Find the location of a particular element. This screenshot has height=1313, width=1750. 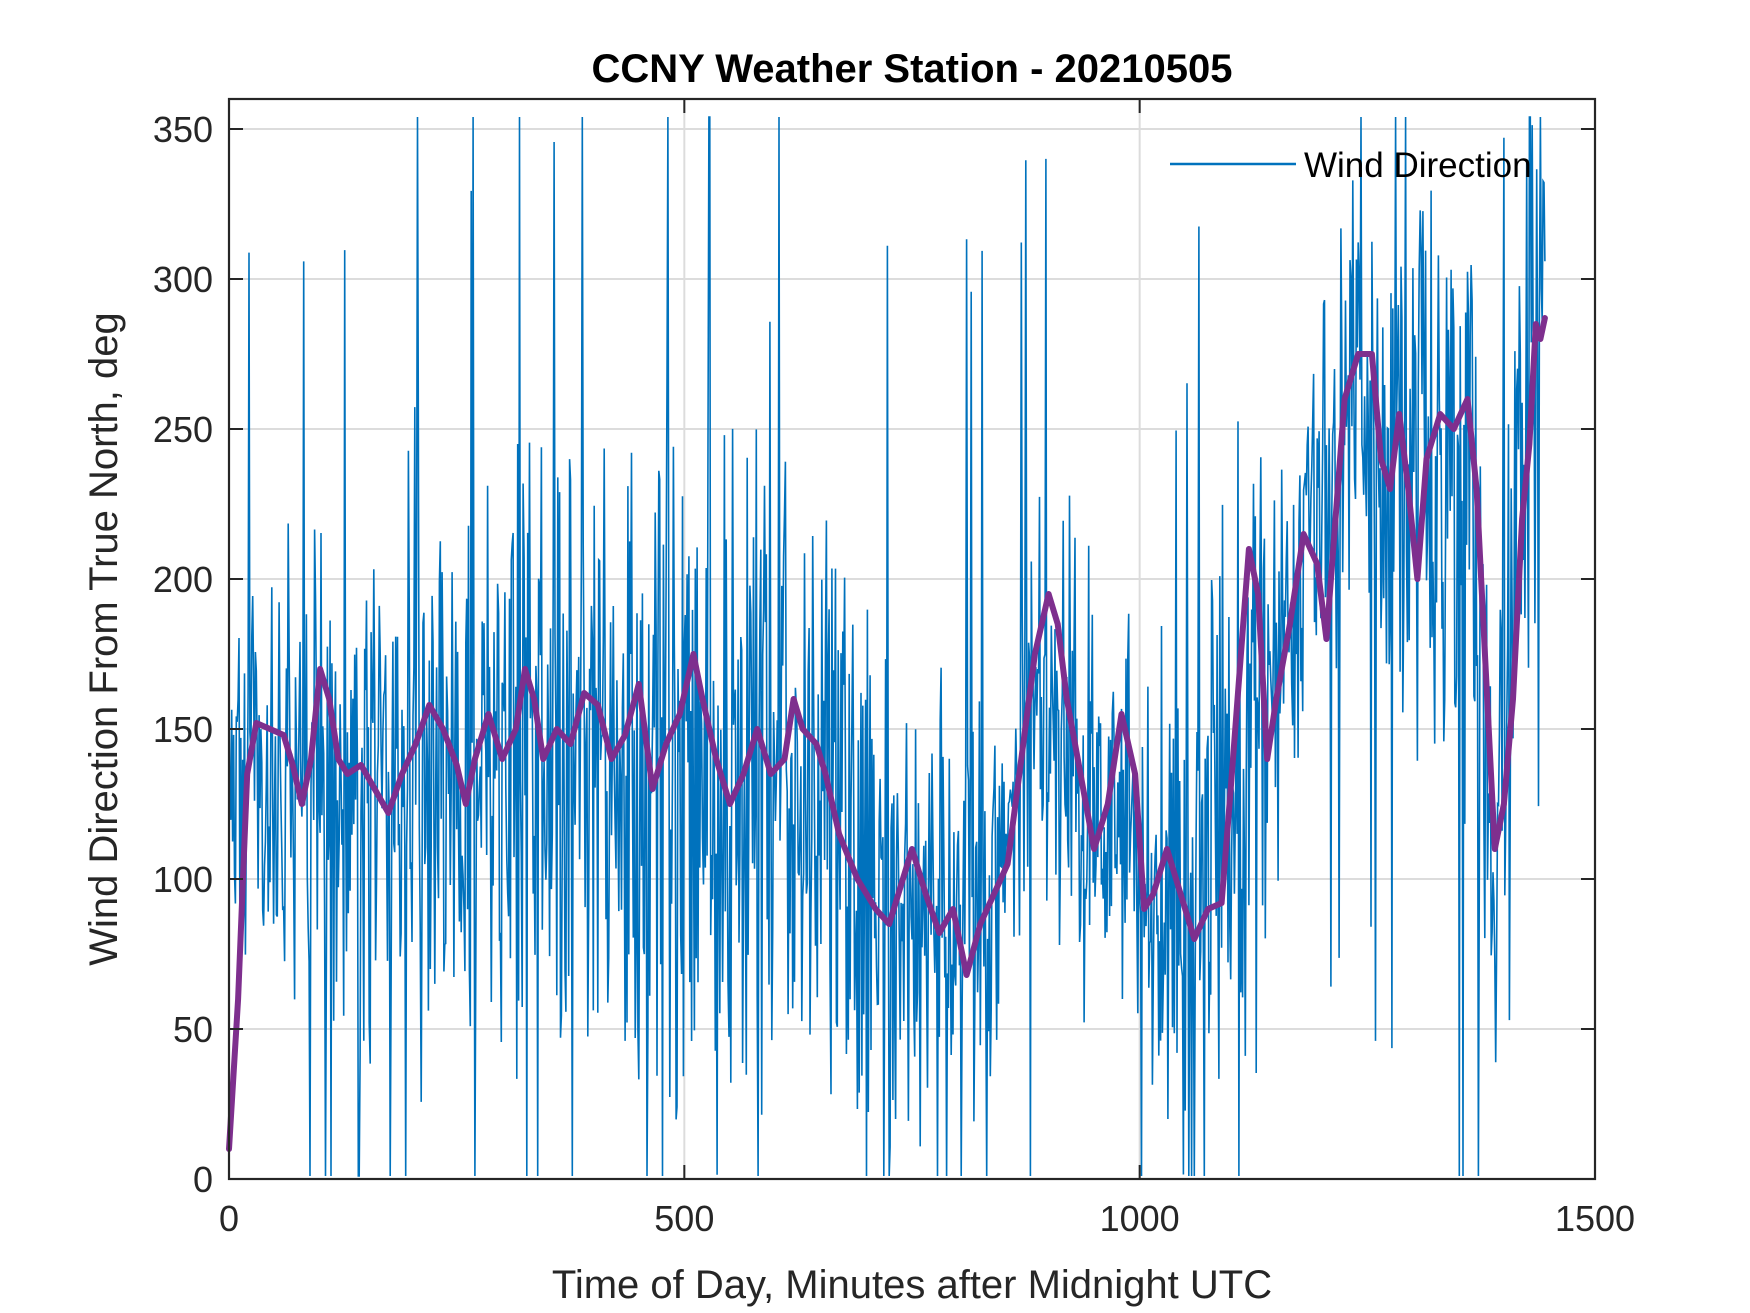

x-tick-labels: 0 500 1000 1500 is located at coordinates (927, 1218).